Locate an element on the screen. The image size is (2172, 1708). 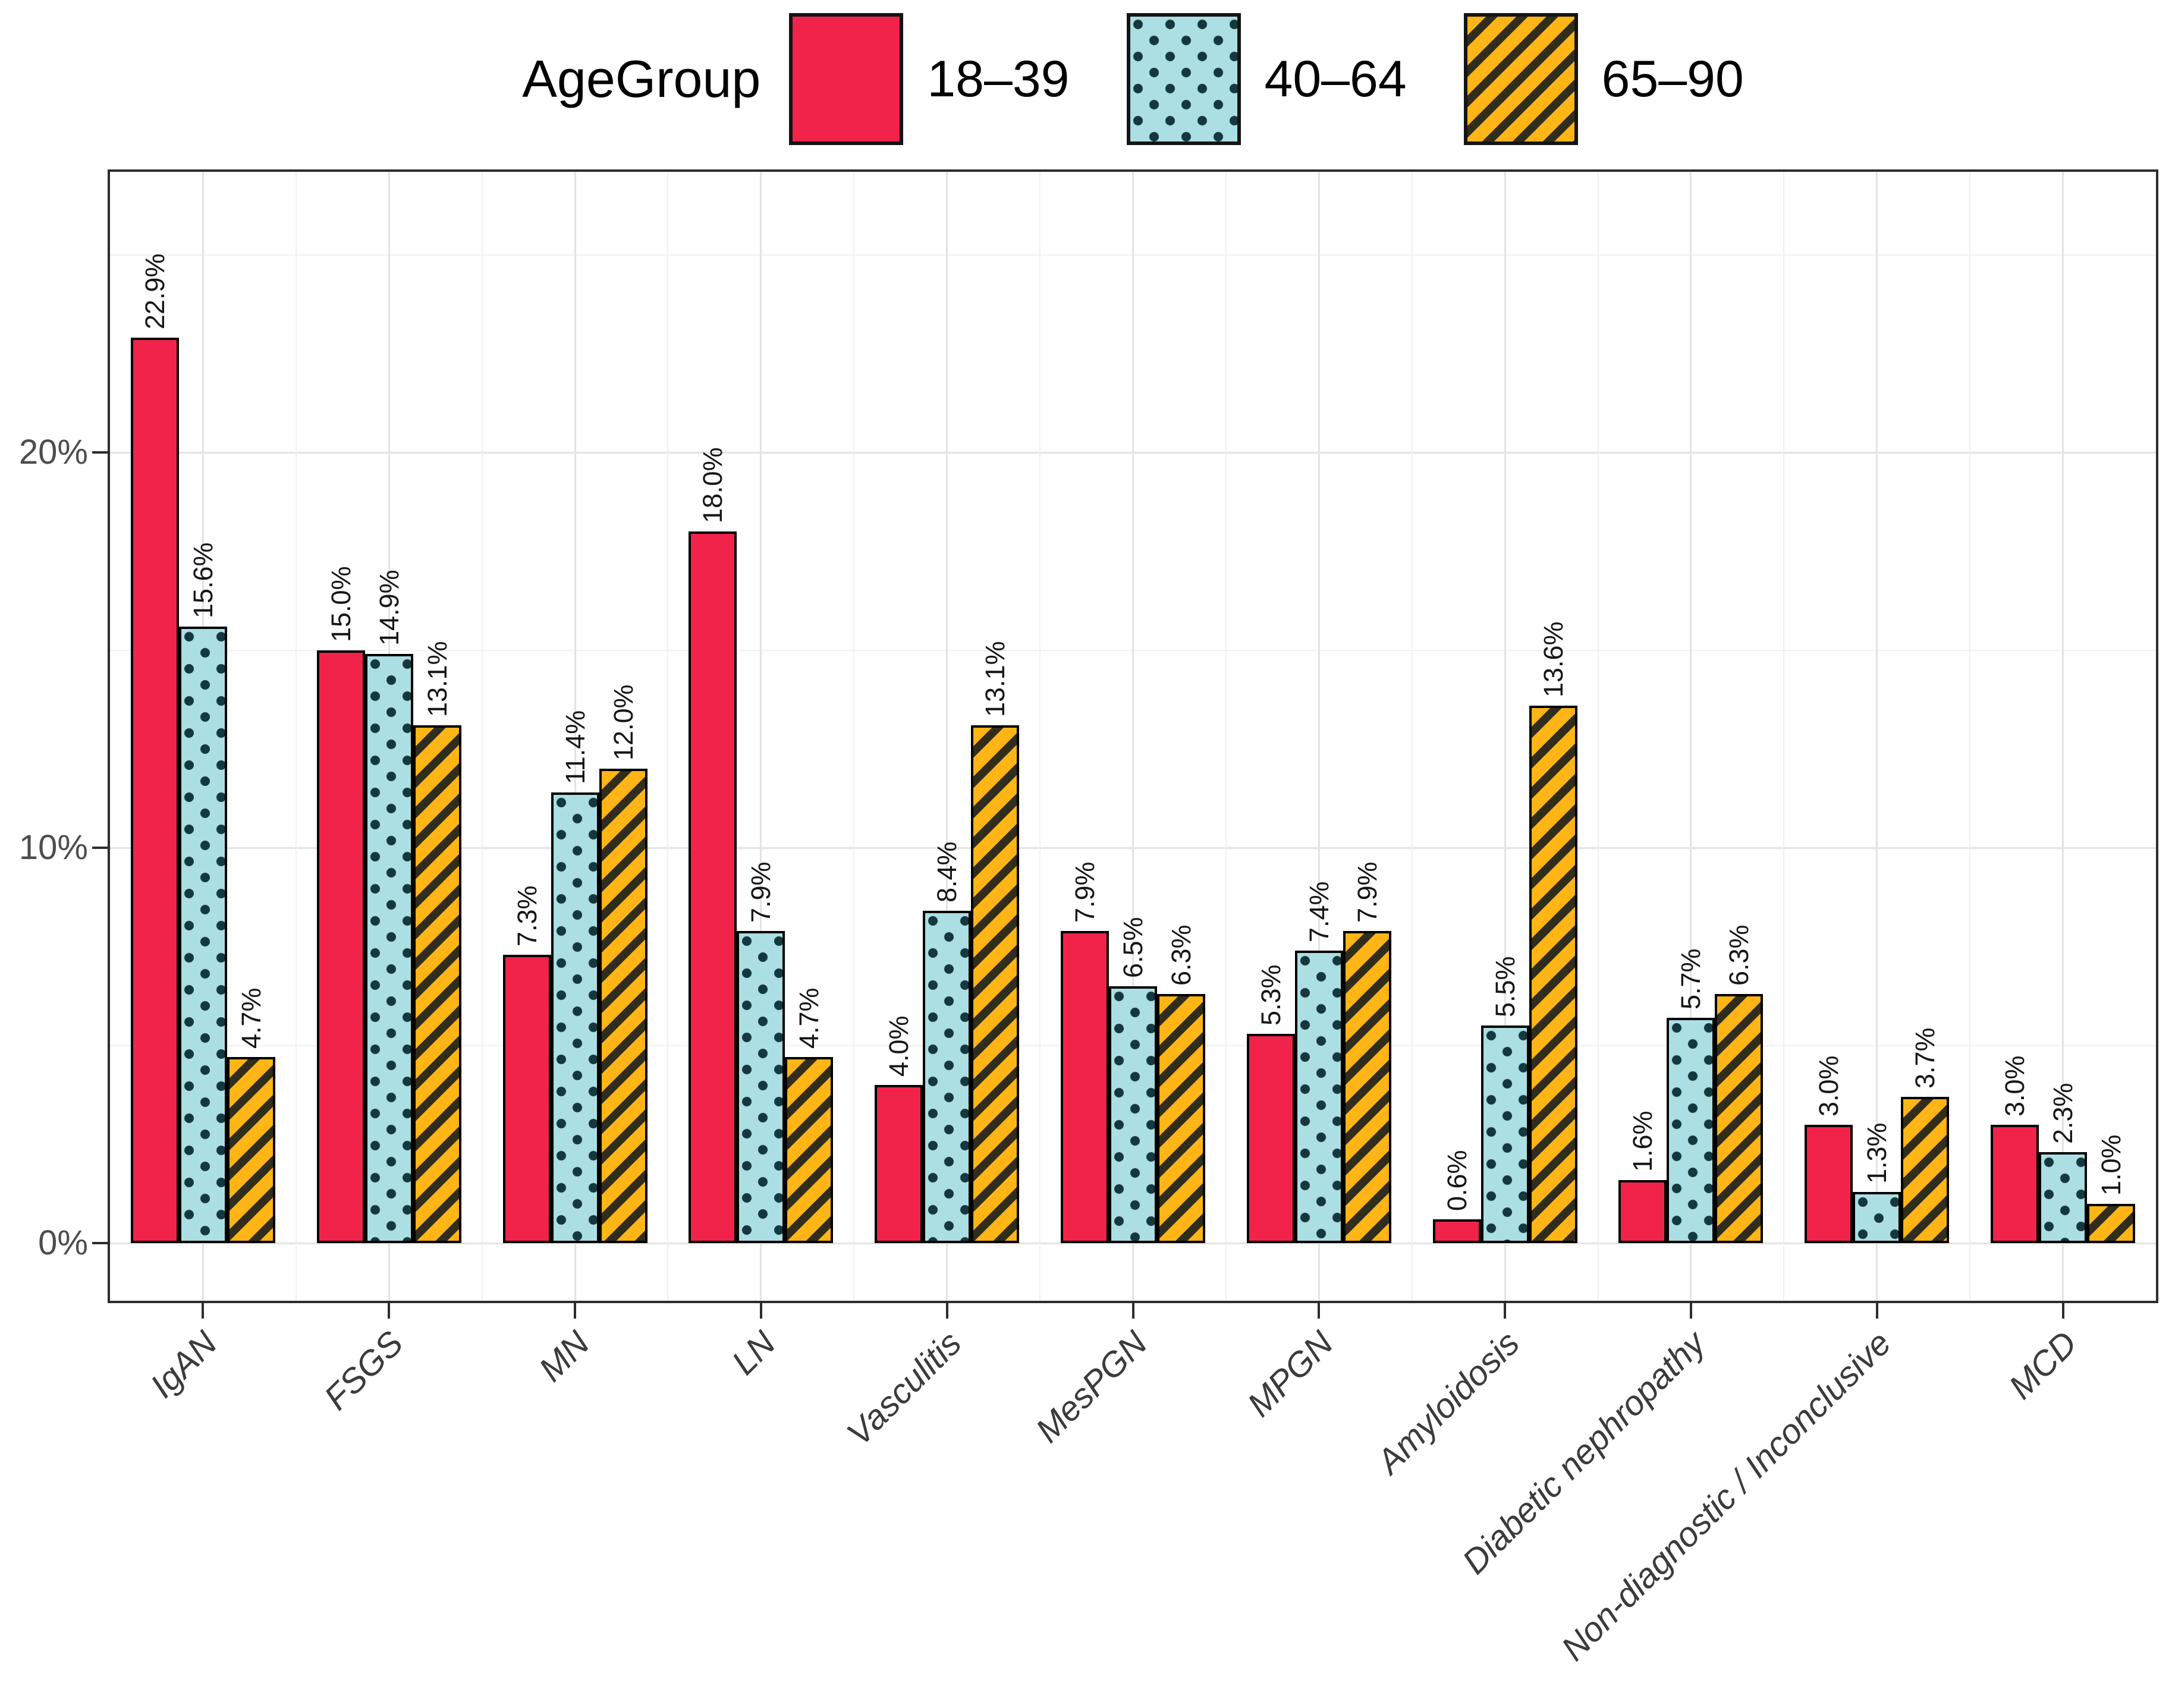
bar-18–39-Amyloidosis is located at coordinates (1456, 1231).